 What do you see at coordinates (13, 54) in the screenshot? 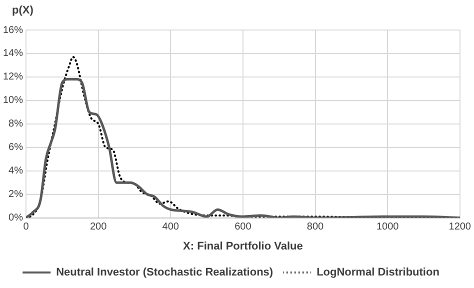
I see `y-tick-label: 14%` at bounding box center [13, 54].